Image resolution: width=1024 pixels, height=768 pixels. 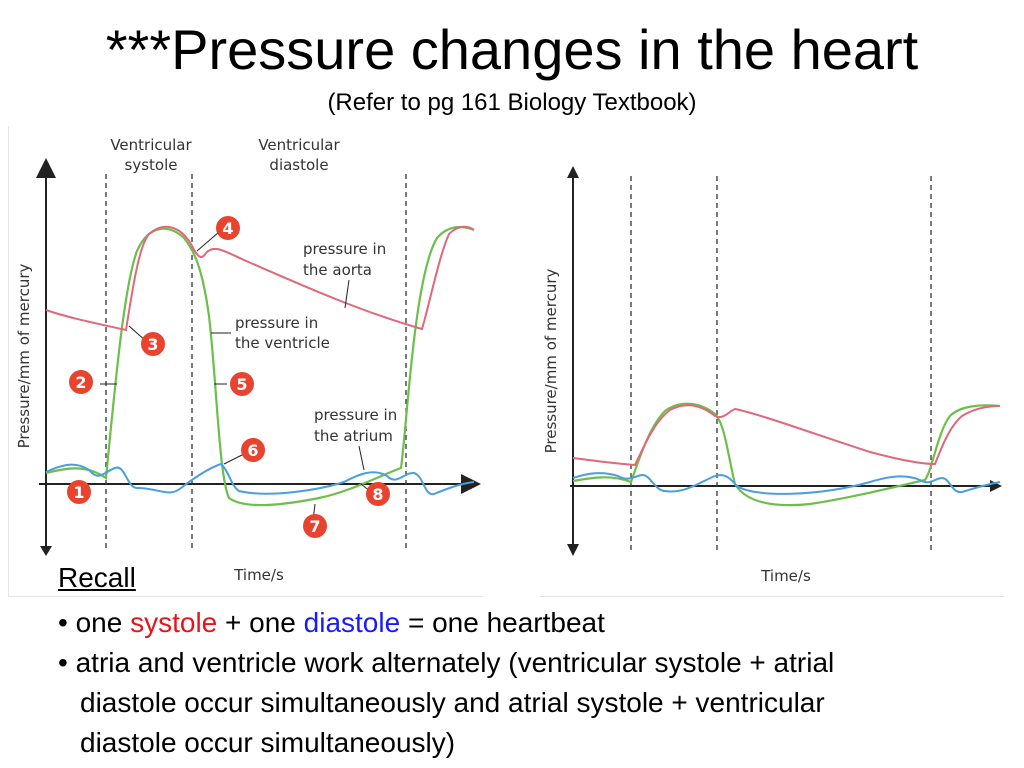 I want to click on svg-text: 2, so click(x=80, y=382).